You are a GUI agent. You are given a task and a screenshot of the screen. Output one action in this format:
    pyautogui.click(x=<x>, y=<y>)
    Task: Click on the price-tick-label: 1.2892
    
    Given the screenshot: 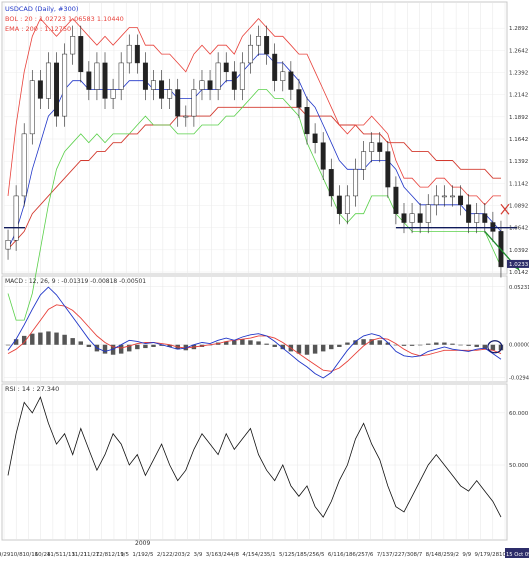 What is the action you would take?
    pyautogui.click(x=518, y=29)
    